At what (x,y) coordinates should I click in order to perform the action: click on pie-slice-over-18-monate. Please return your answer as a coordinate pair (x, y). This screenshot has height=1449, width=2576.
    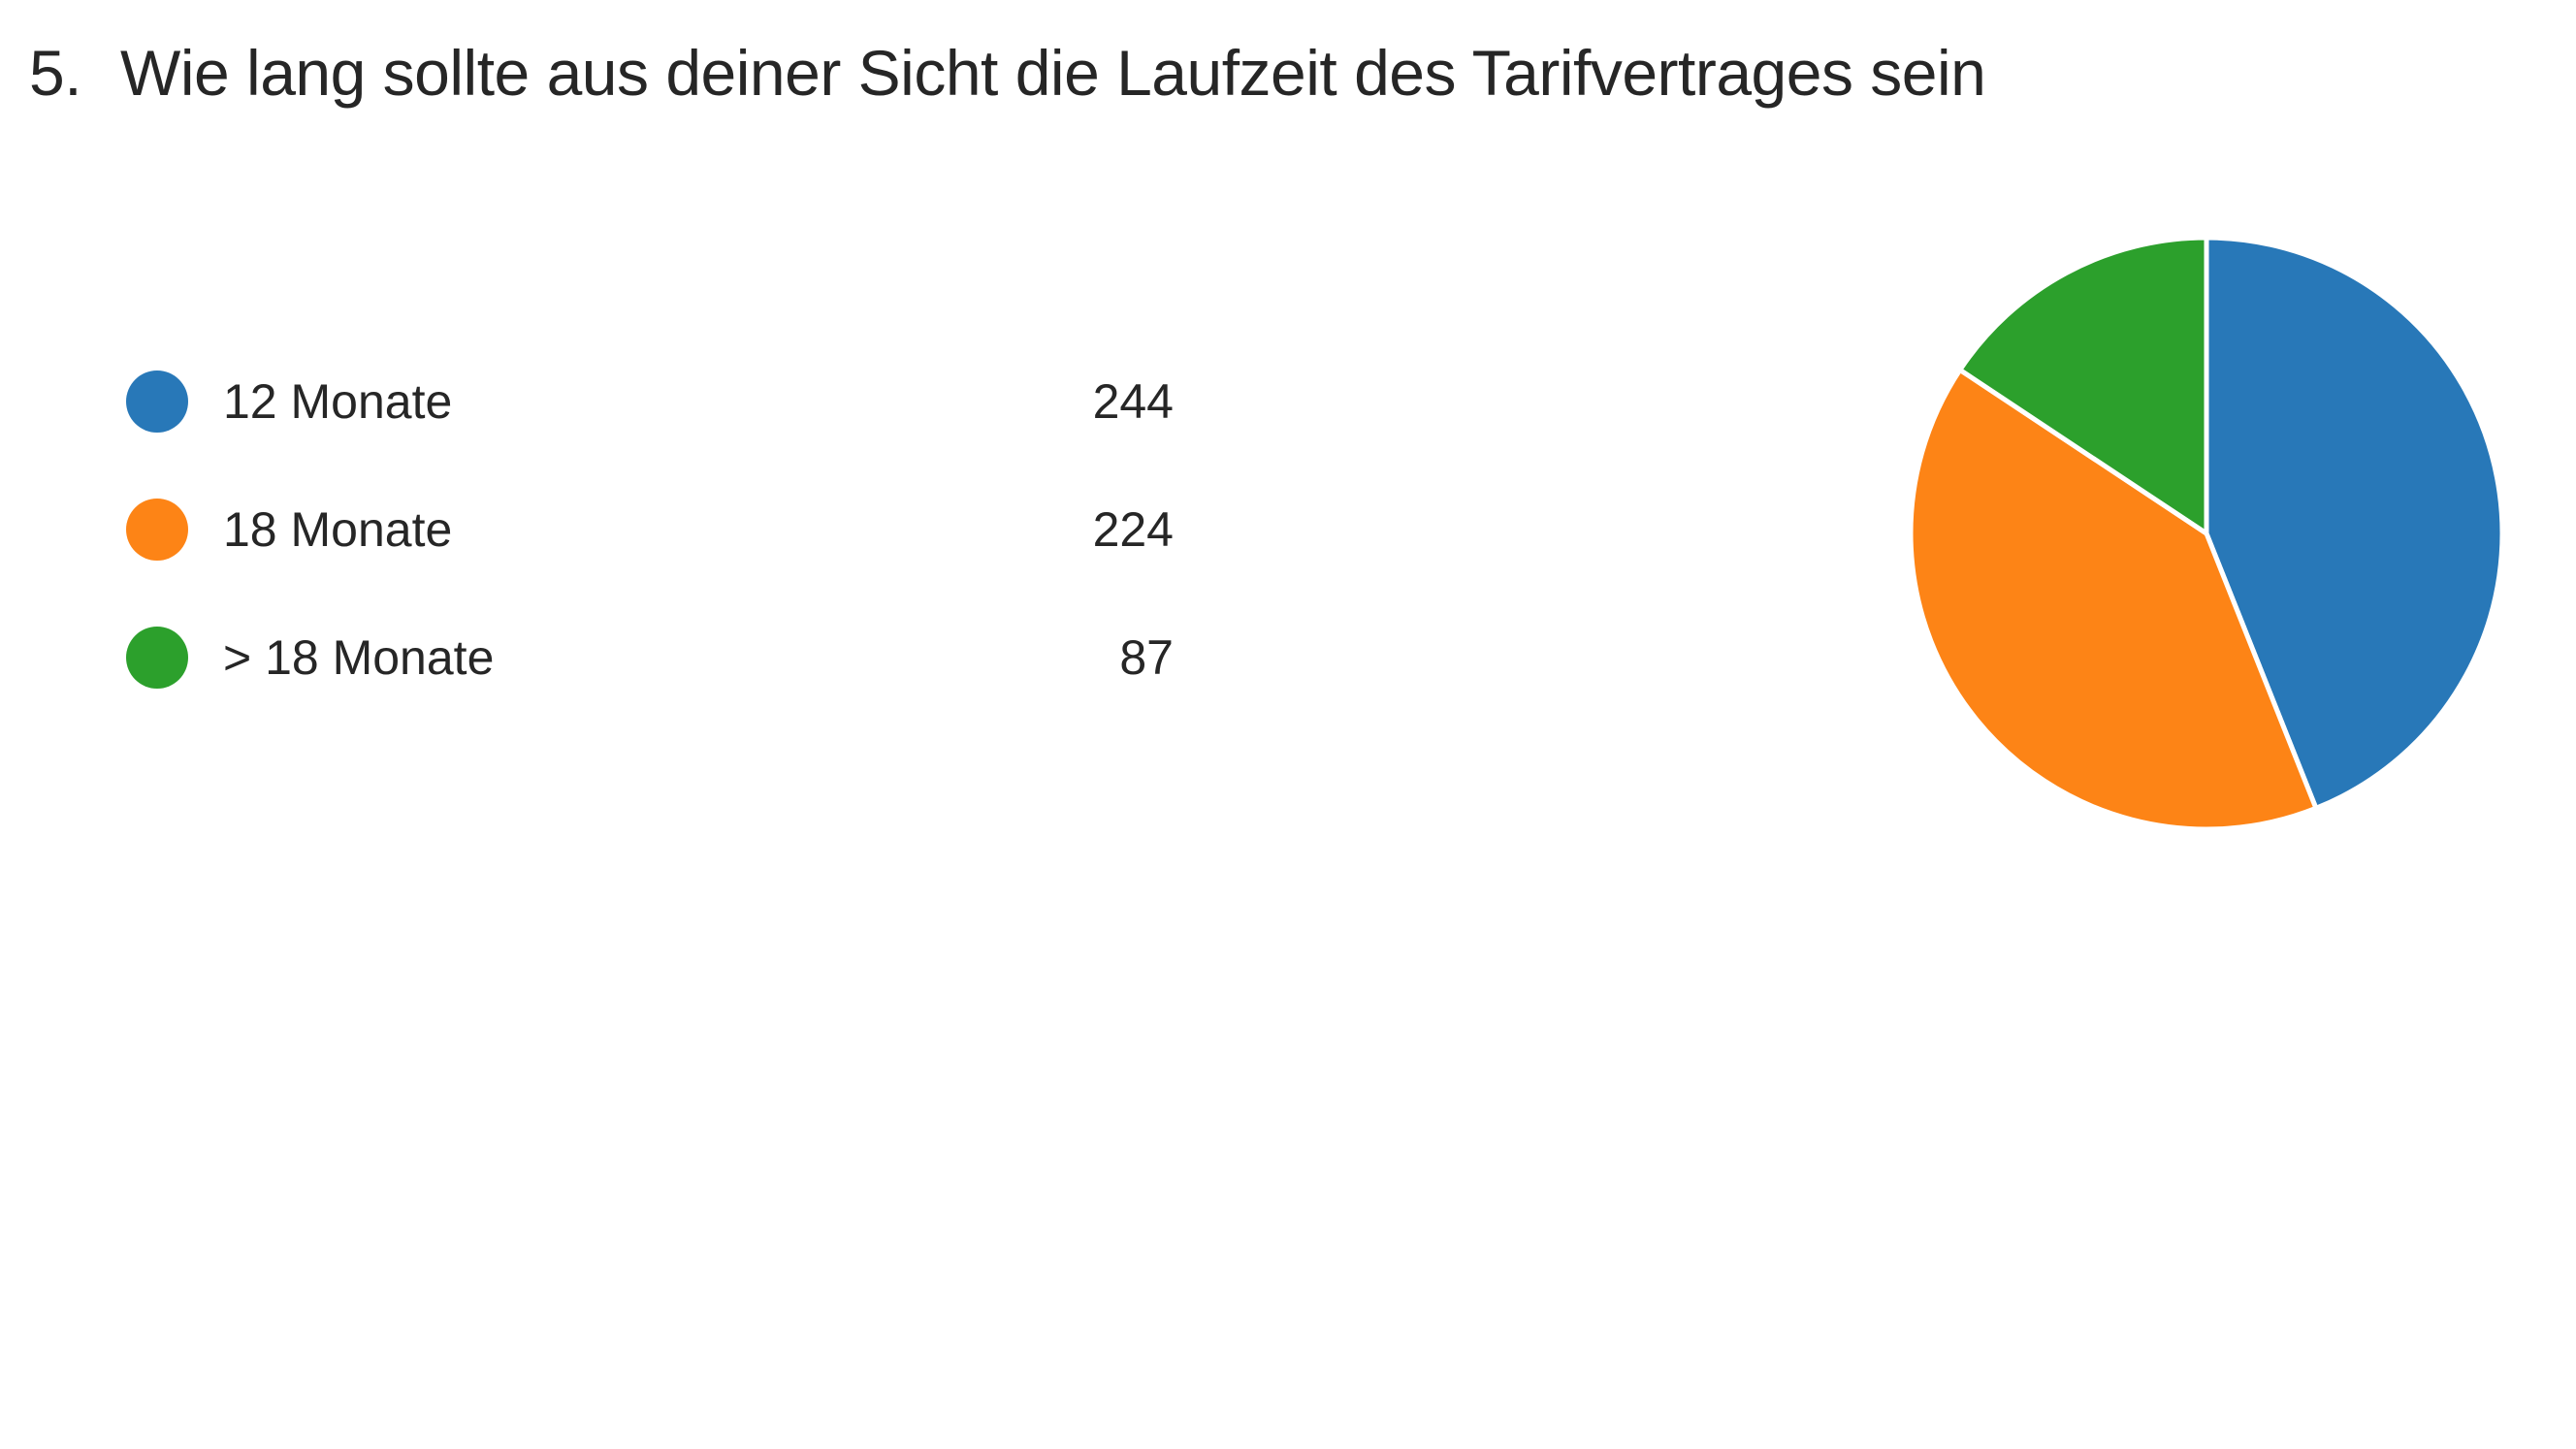
    Looking at the image, I should click on (2083, 385).